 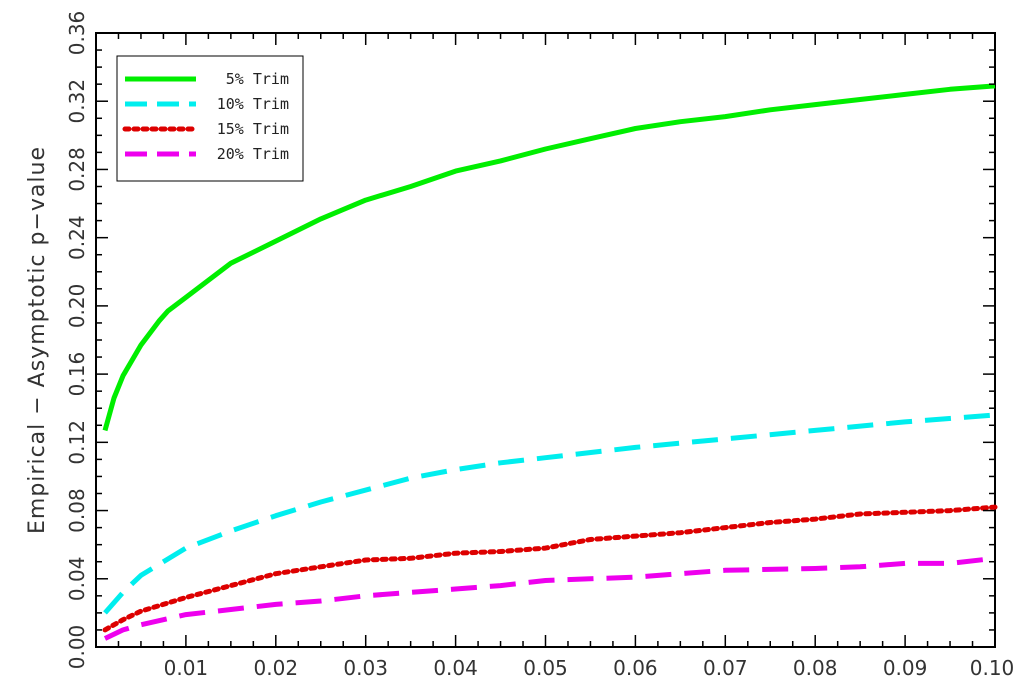 What do you see at coordinates (77, 647) in the screenshot?
I see `y-tick-label: 0.00` at bounding box center [77, 647].